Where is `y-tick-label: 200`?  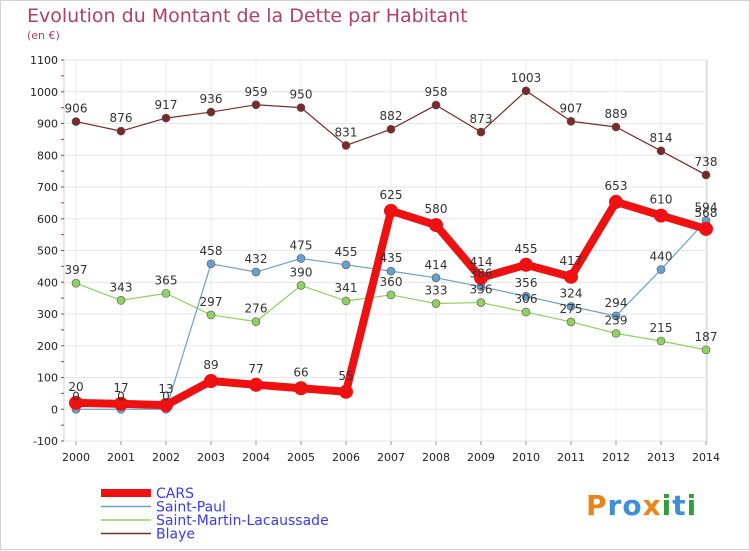 y-tick-label: 200 is located at coordinates (47, 346).